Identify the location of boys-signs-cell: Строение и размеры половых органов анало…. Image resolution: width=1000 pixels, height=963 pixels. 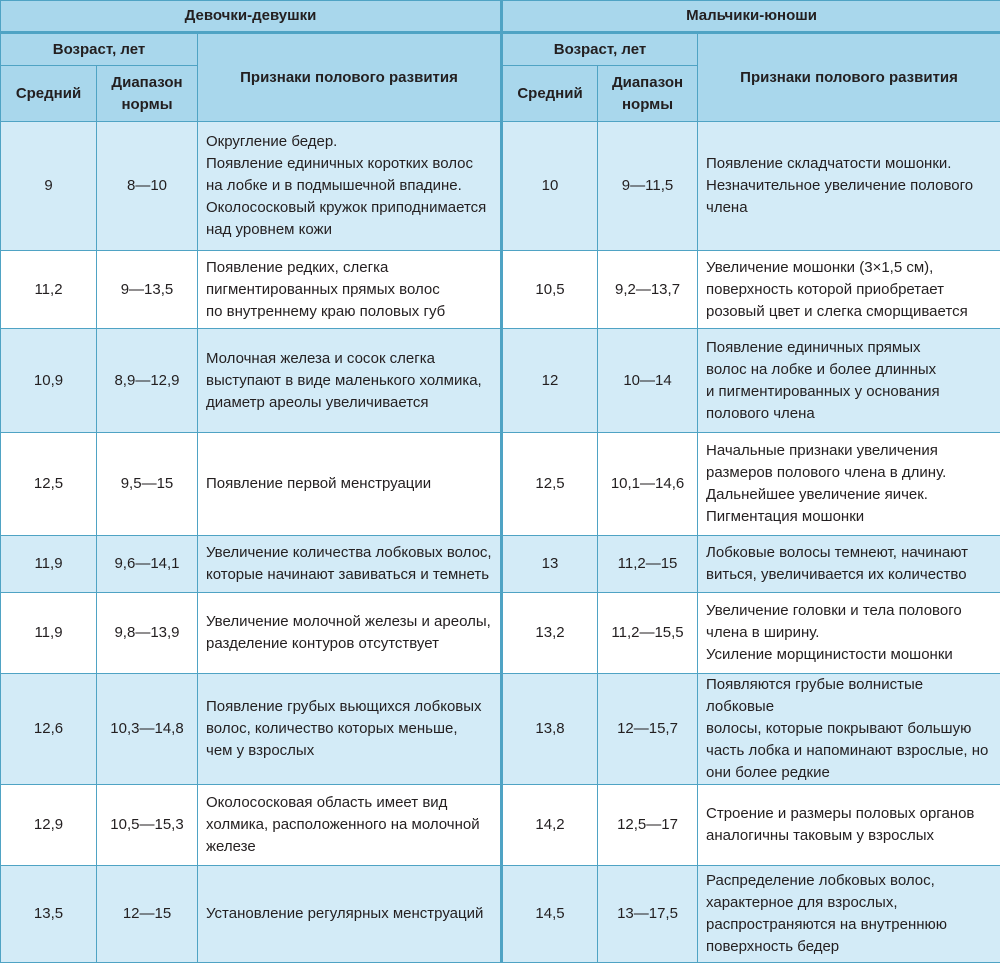
(849, 825).